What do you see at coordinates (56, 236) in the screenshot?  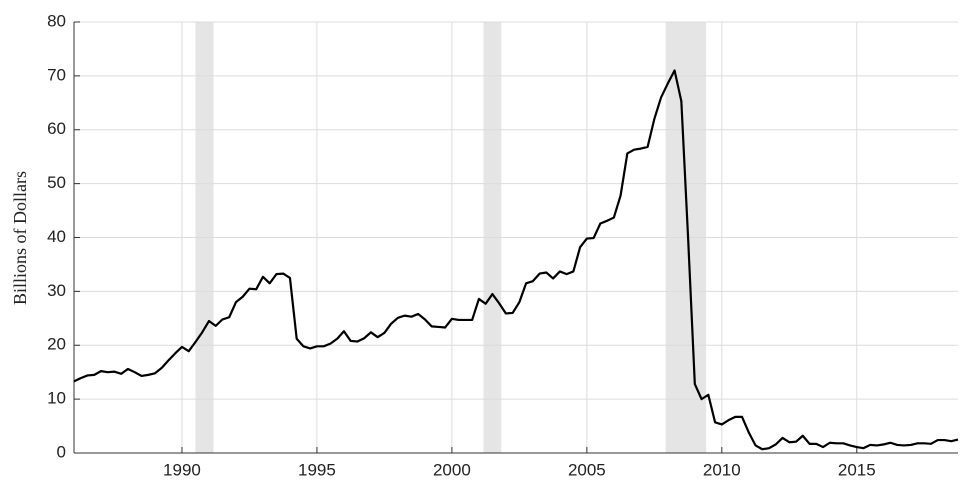 I see `y-tick-label: 40` at bounding box center [56, 236].